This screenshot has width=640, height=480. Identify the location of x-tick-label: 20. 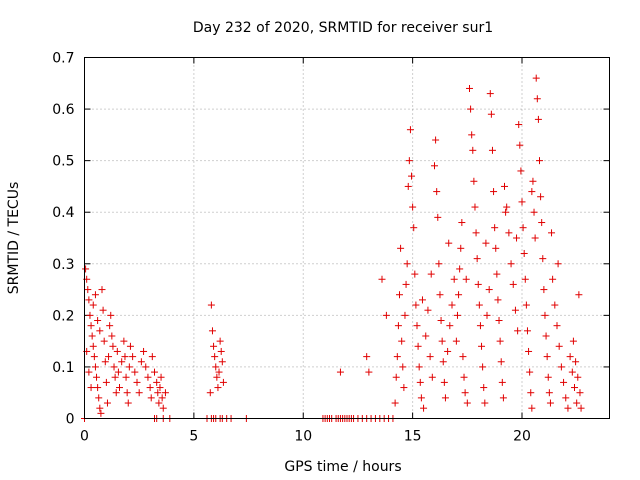
(522, 437).